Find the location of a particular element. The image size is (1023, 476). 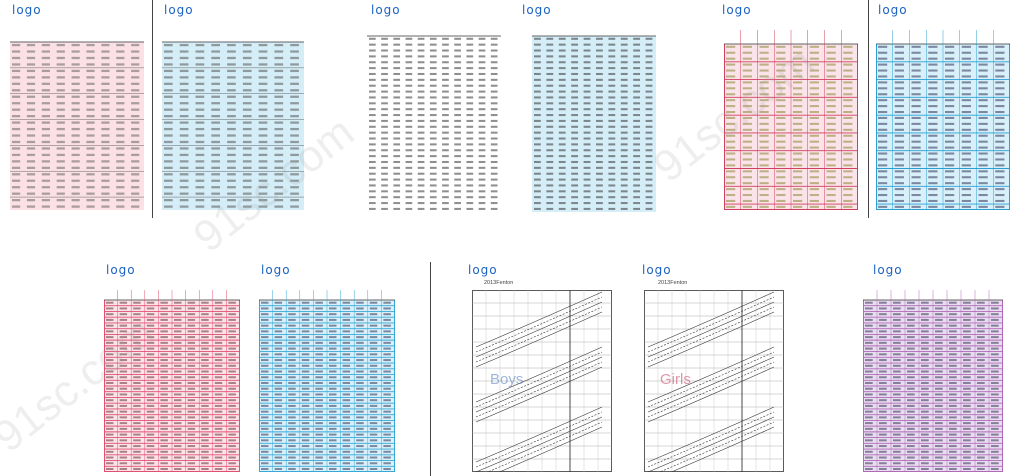

sheet-1: logo is located at coordinates (78, 108).